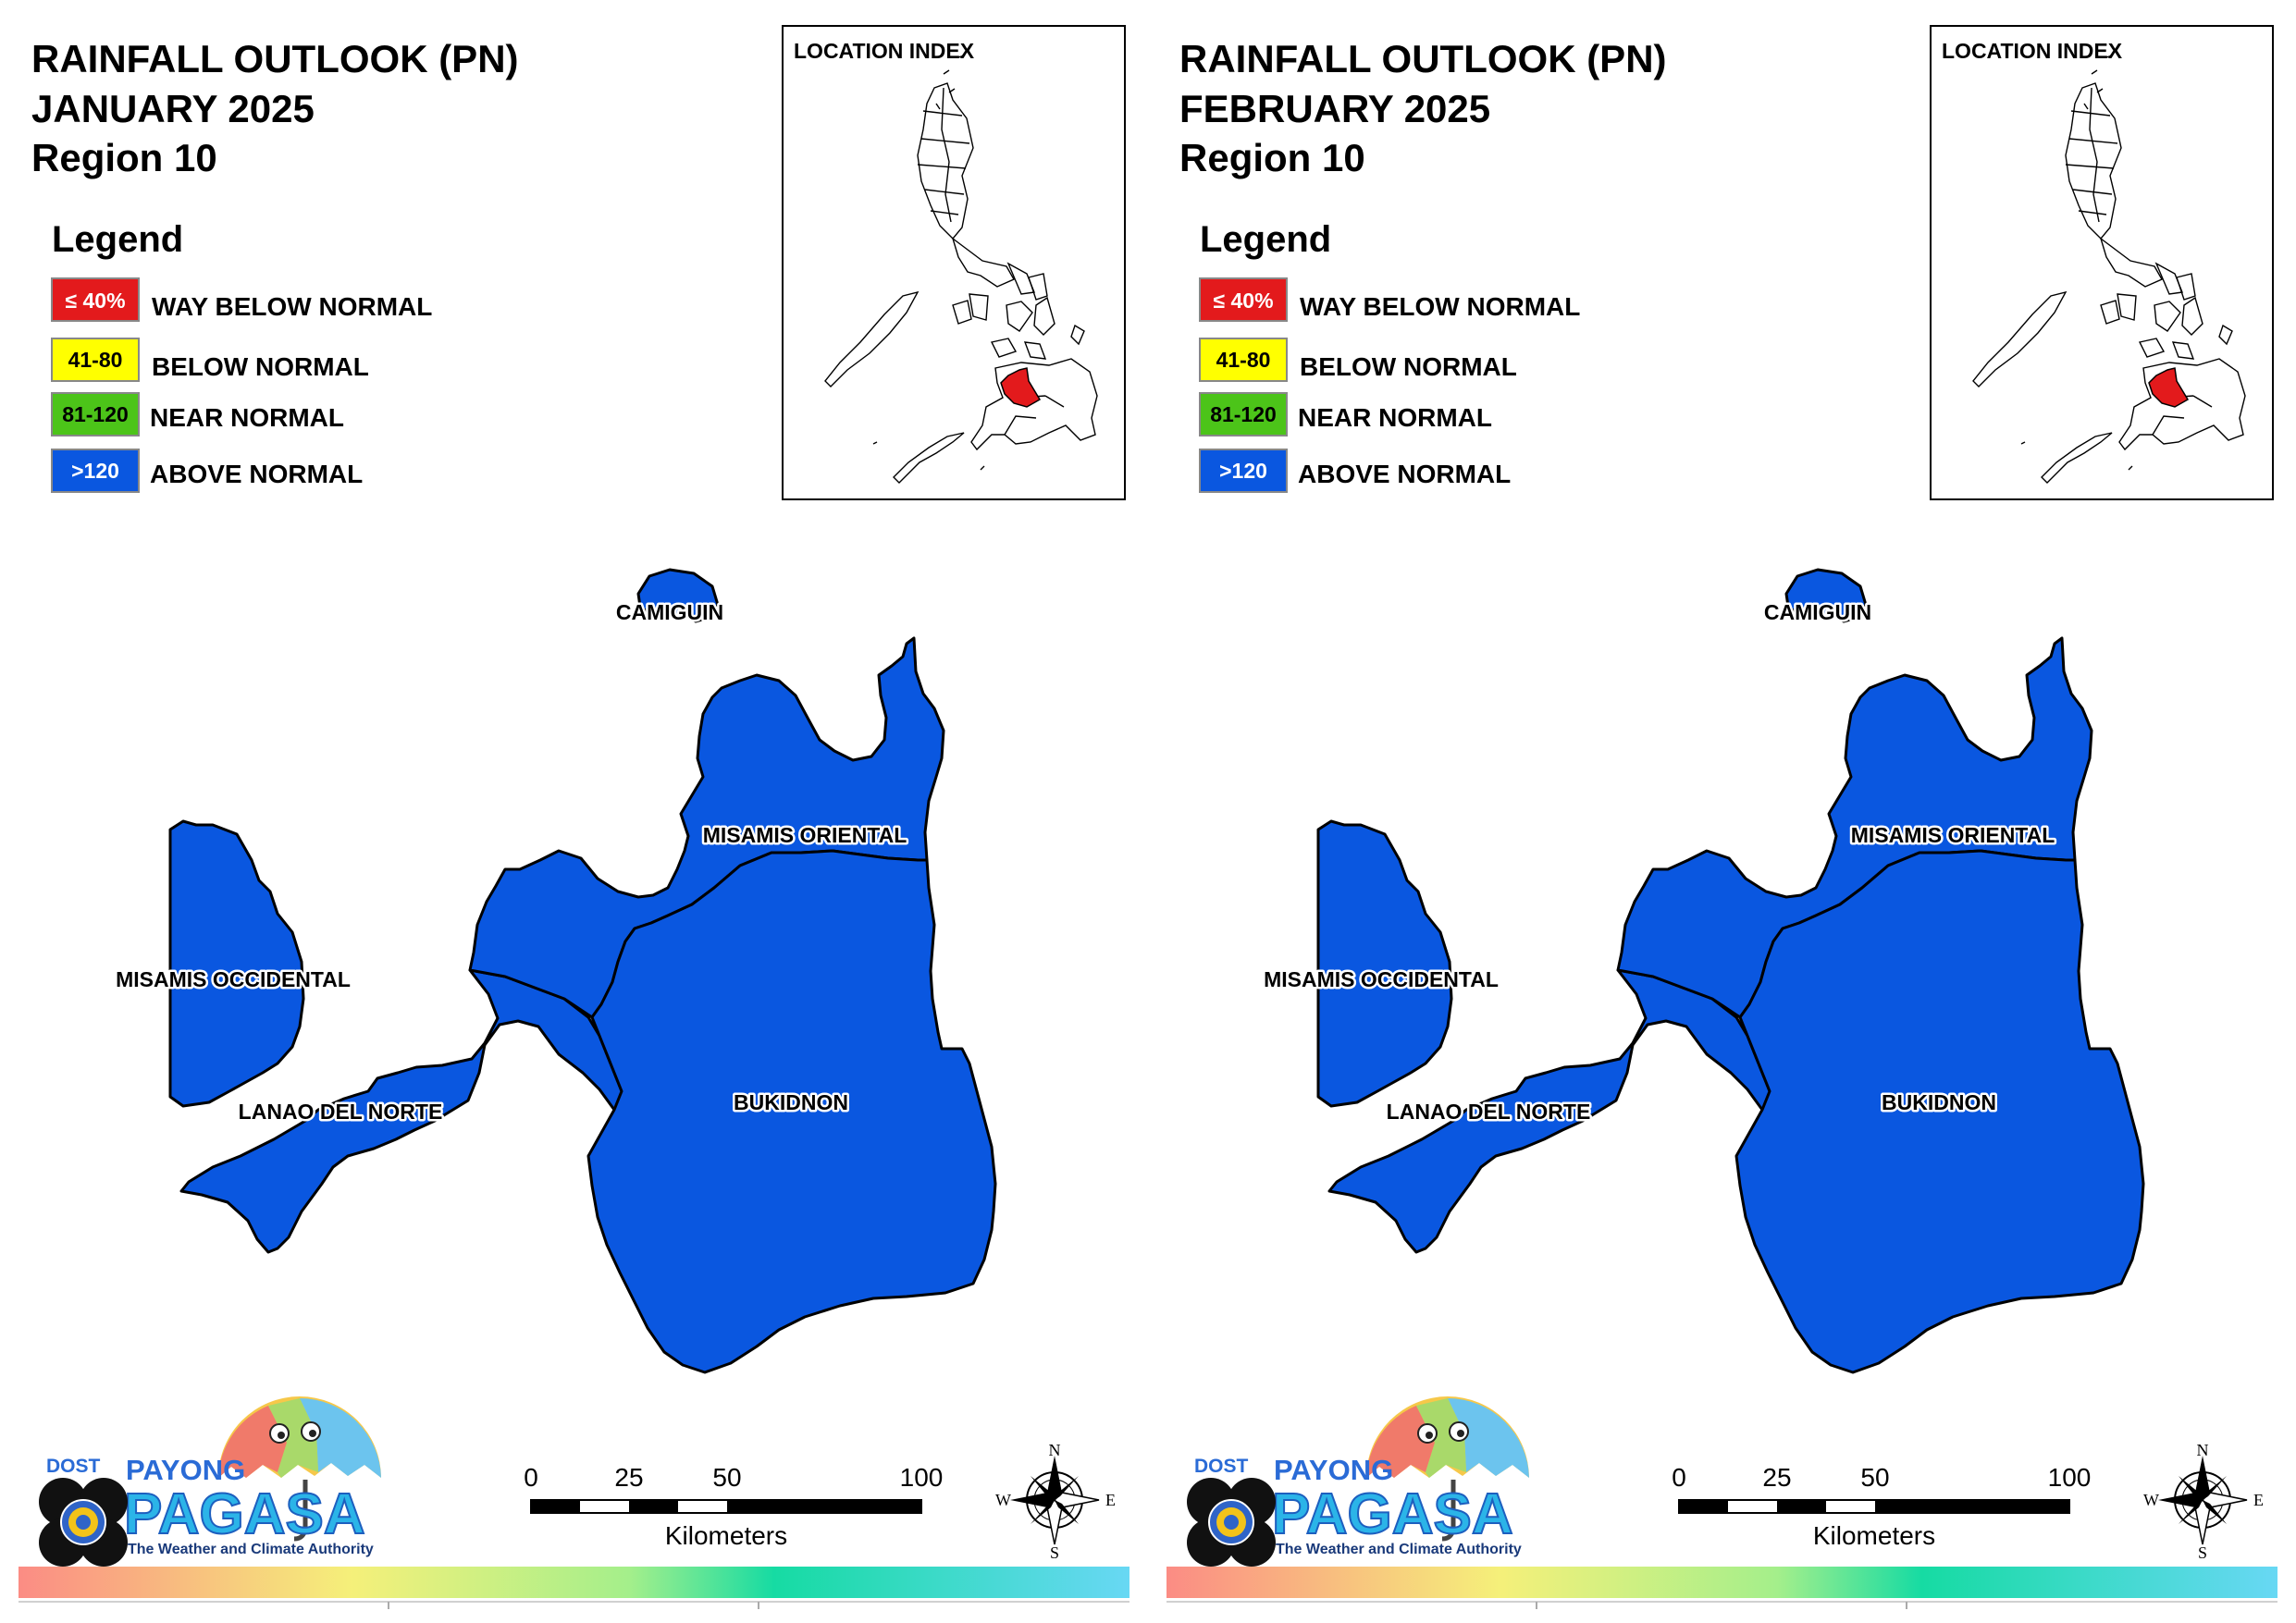 The image size is (2296, 1623). What do you see at coordinates (1722, 1582) in the screenshot?
I see `footer-color-band` at bounding box center [1722, 1582].